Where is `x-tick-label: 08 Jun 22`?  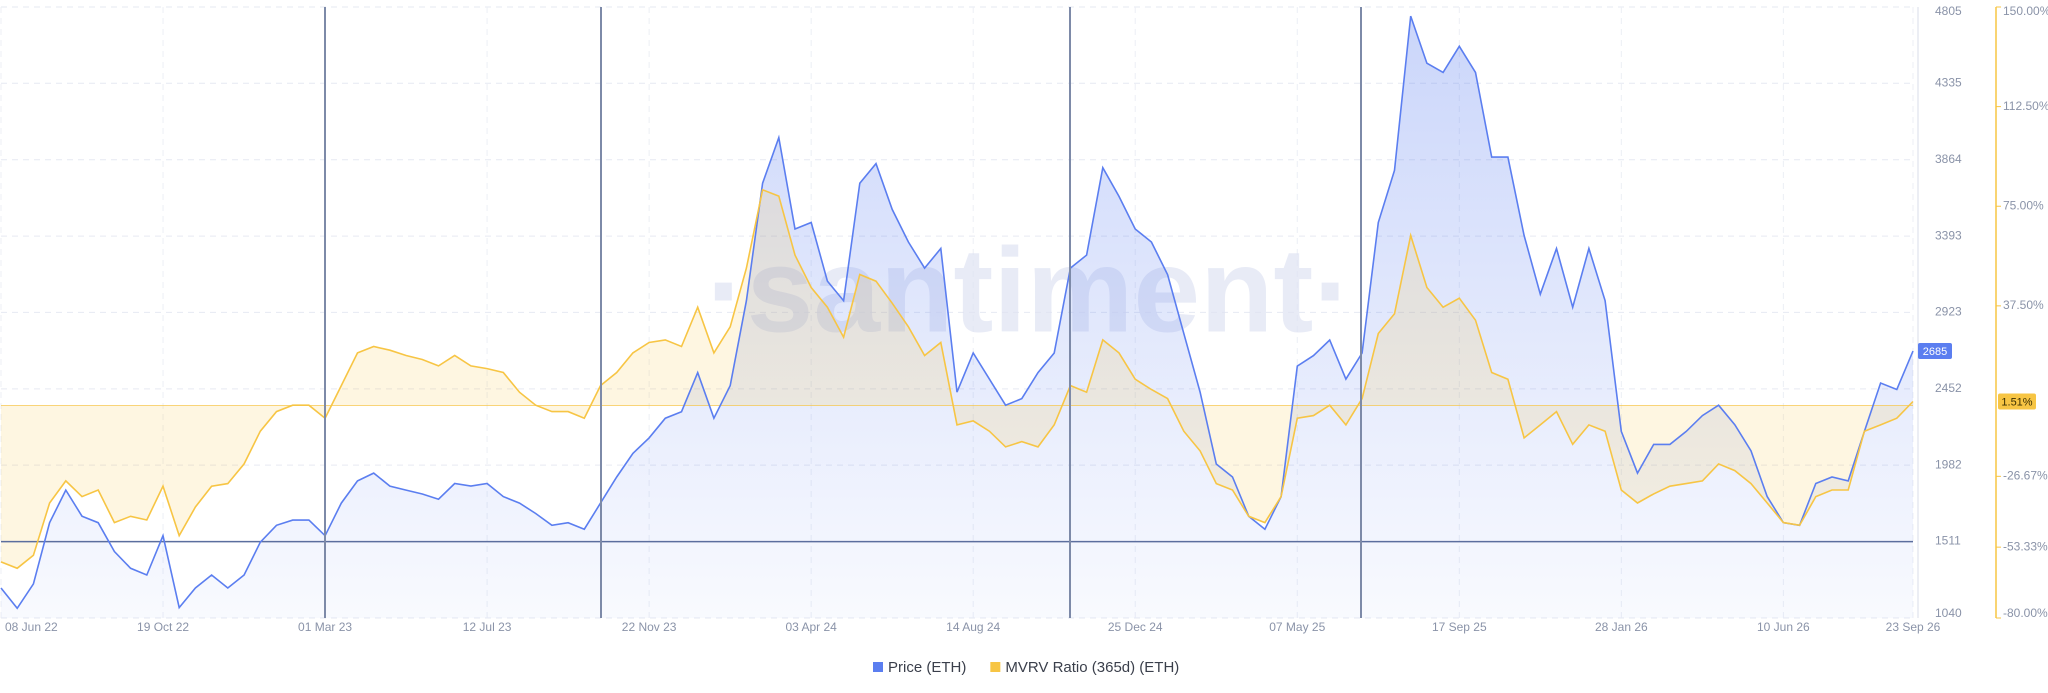 x-tick-label: 08 Jun 22 is located at coordinates (31, 627).